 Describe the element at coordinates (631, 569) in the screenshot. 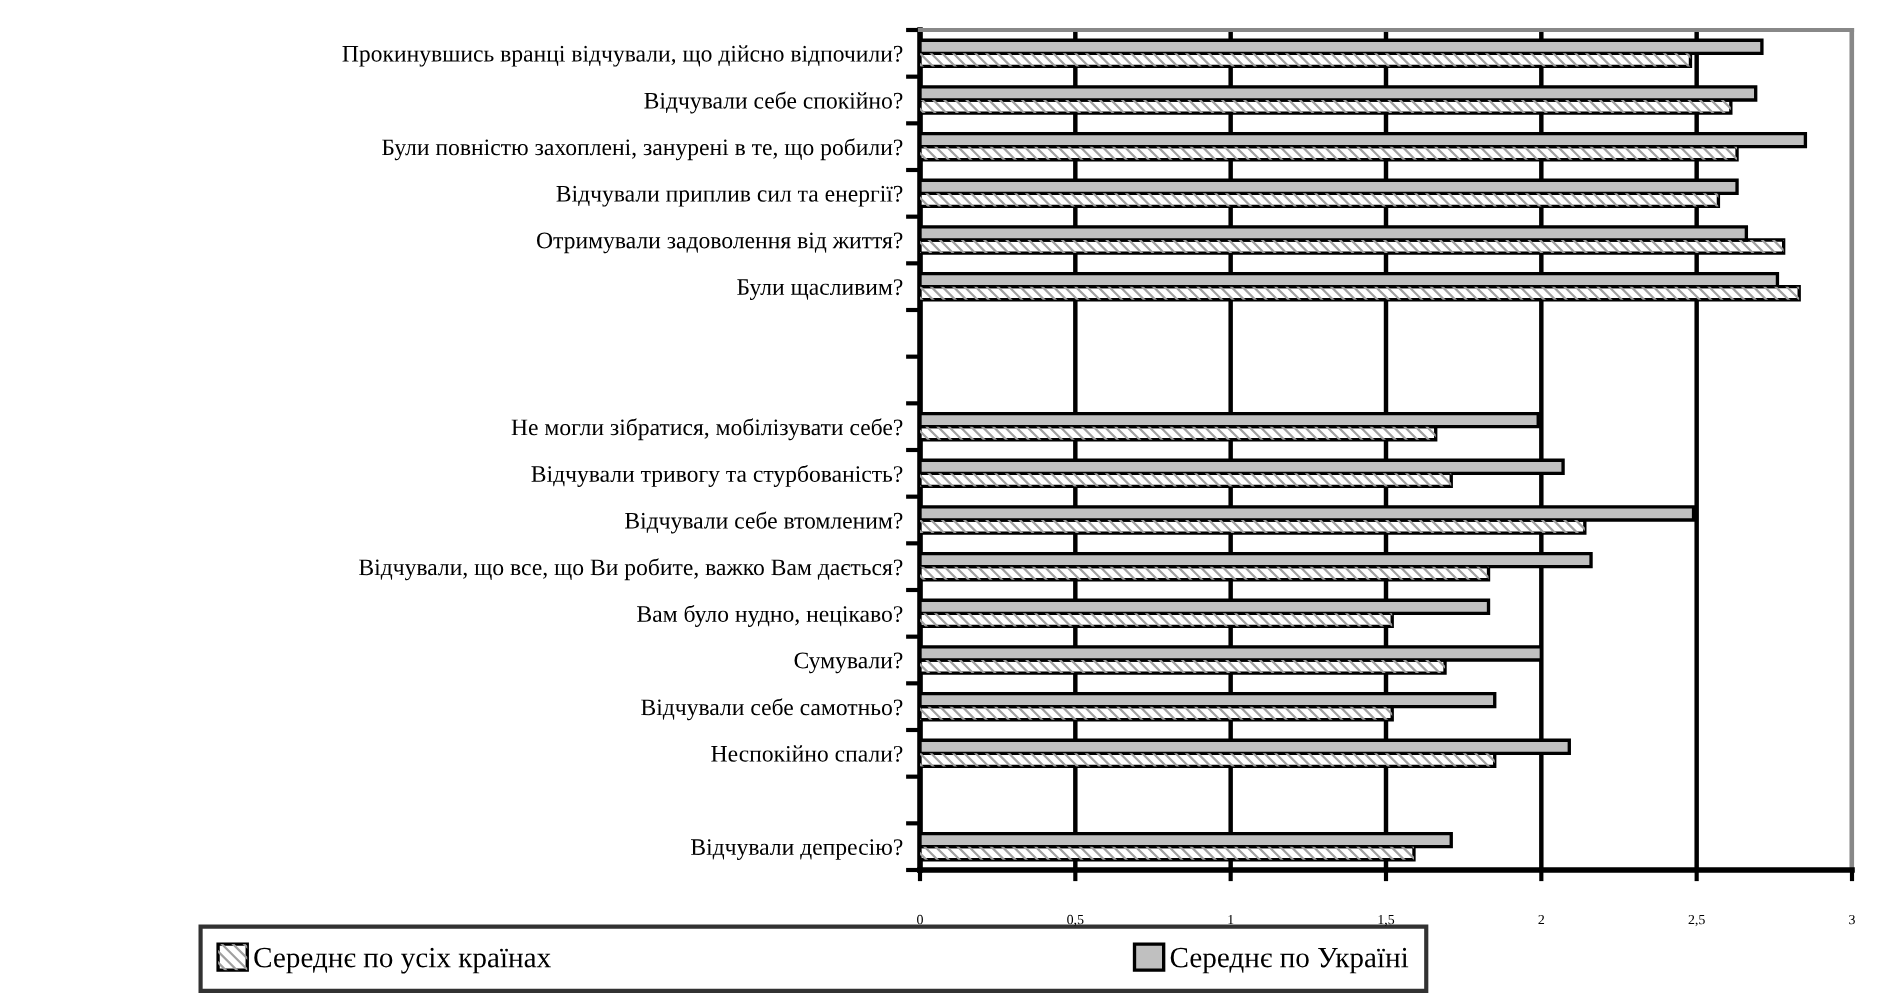

I see `y-tick-label: Відчували, що все, що Ви робите, важко Вам дається?` at that location.